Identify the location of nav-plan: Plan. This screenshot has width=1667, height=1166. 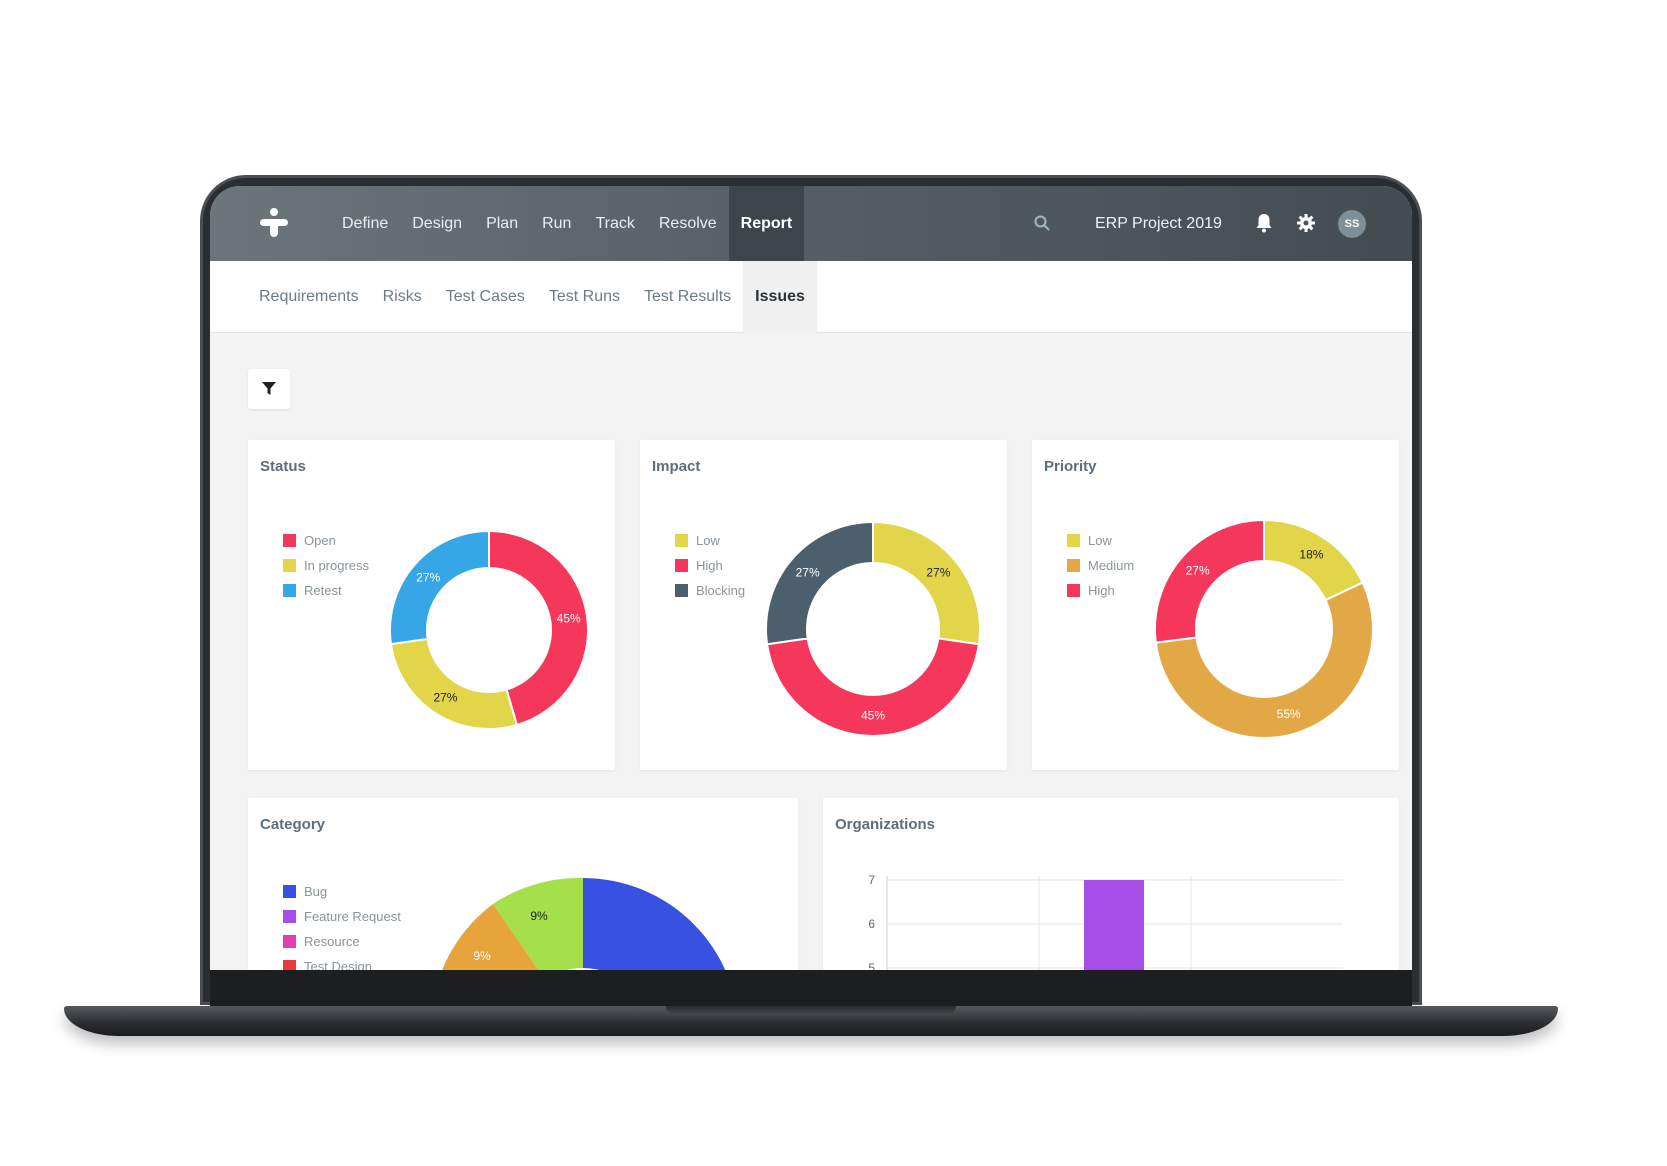
(502, 223).